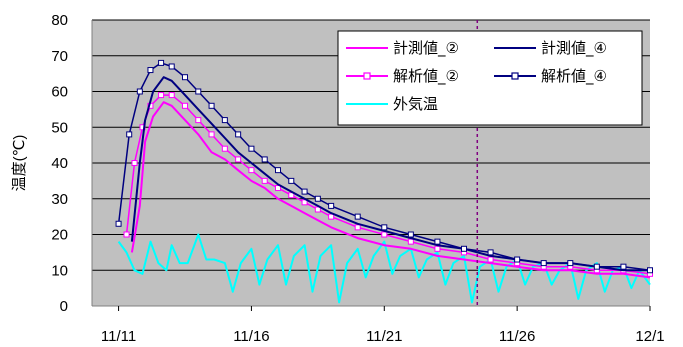 The height and width of the screenshot is (347, 683). Describe the element at coordinates (383, 325) in the screenshot. I see `x-axis-ticks: 11/11 11/16 11/21 11/26 12/1` at that location.